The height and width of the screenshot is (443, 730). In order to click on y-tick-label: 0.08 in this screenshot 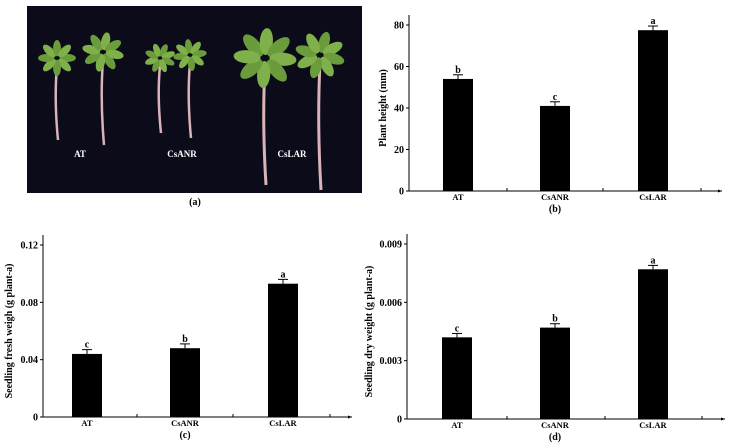, I will do `click(30, 303)`.